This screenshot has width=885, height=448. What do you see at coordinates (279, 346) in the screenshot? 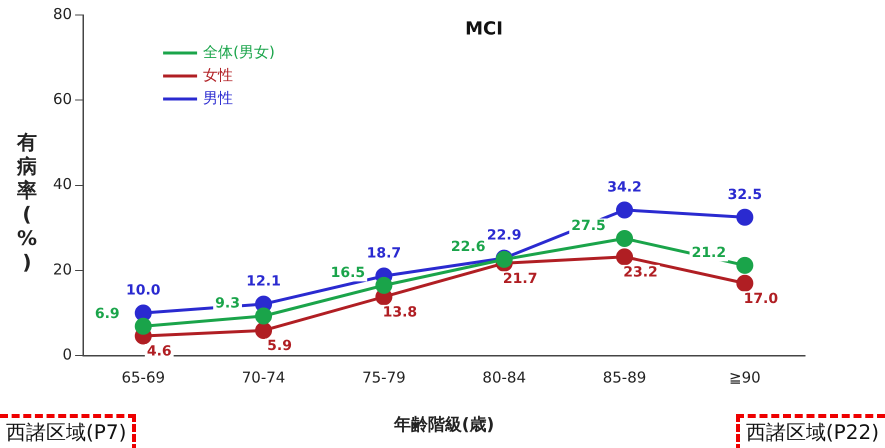
I see `data-label: 5.9` at bounding box center [279, 346].